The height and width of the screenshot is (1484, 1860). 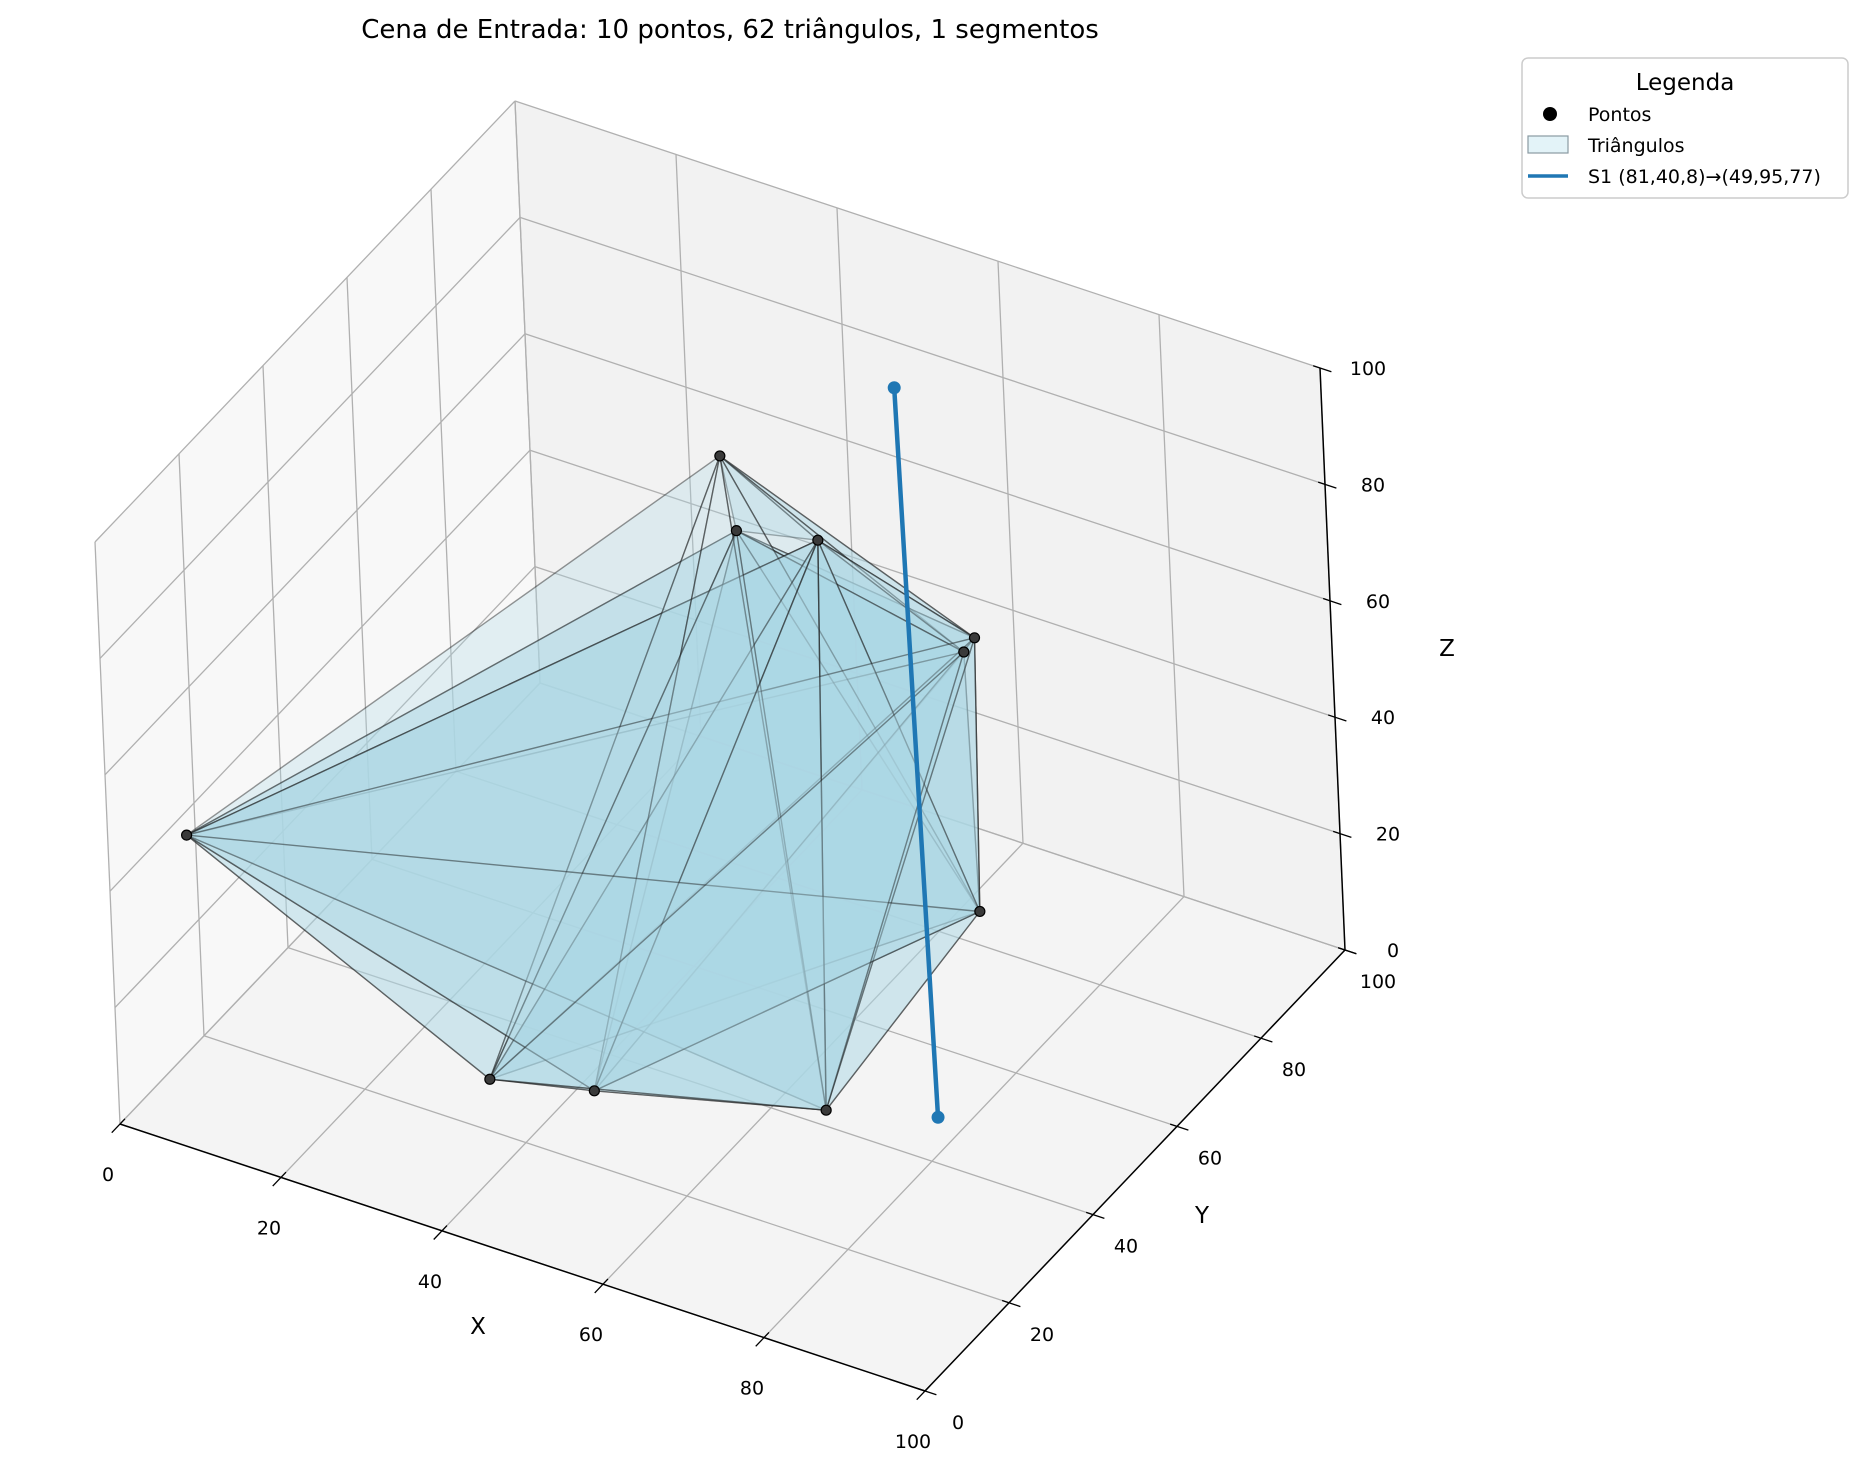 What do you see at coordinates (1378, 982) in the screenshot?
I see `y-tick-label: 100` at bounding box center [1378, 982].